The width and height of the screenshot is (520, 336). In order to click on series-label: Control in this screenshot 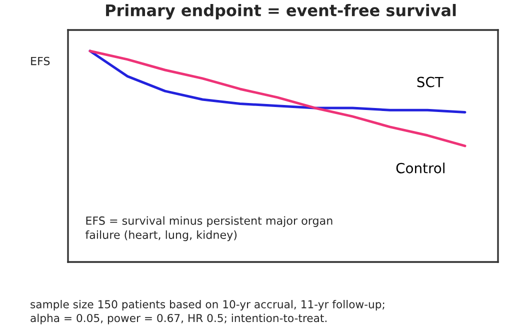, I will do `click(420, 168)`.